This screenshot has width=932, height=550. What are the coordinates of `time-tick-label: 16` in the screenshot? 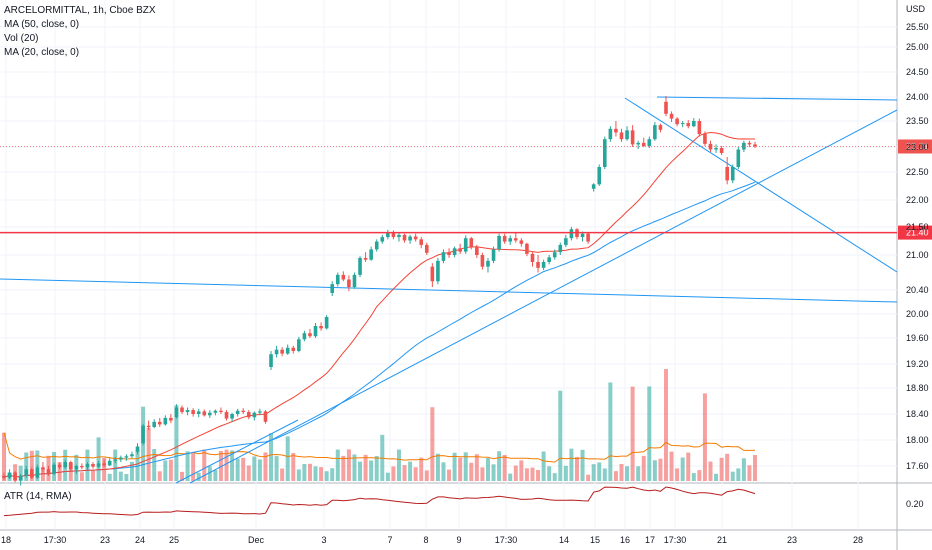 It's located at (625, 540).